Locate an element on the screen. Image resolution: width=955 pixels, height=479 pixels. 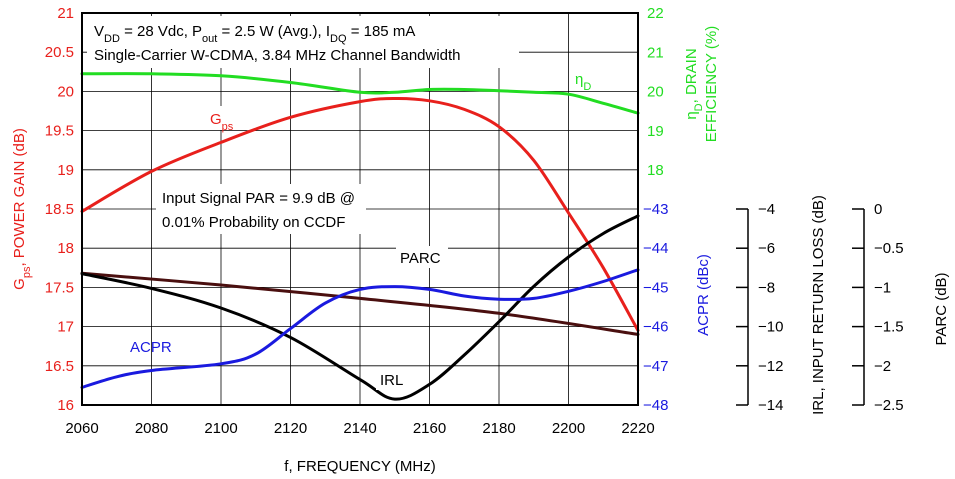
acpr-tick-label: −46 is located at coordinates (655, 327).